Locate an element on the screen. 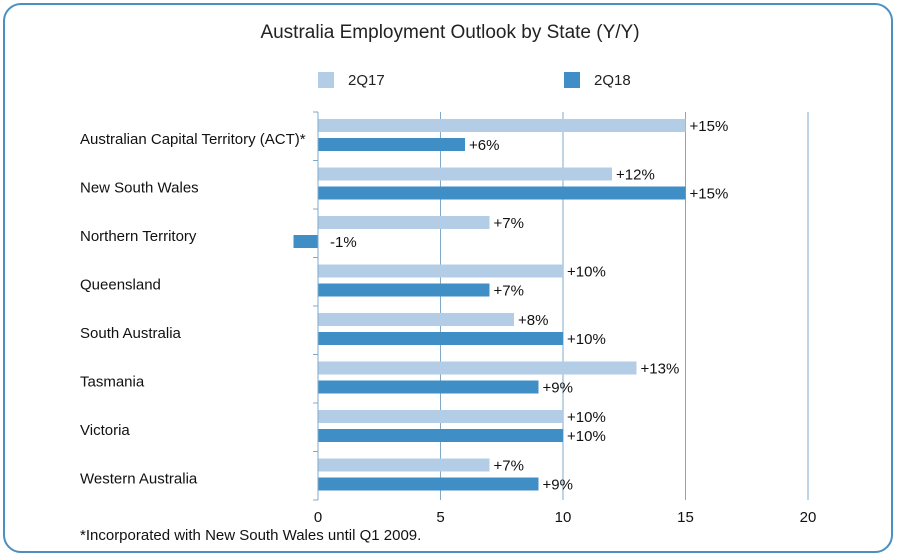 The height and width of the screenshot is (560, 900). legend-swatch-2q17 is located at coordinates (326, 80).